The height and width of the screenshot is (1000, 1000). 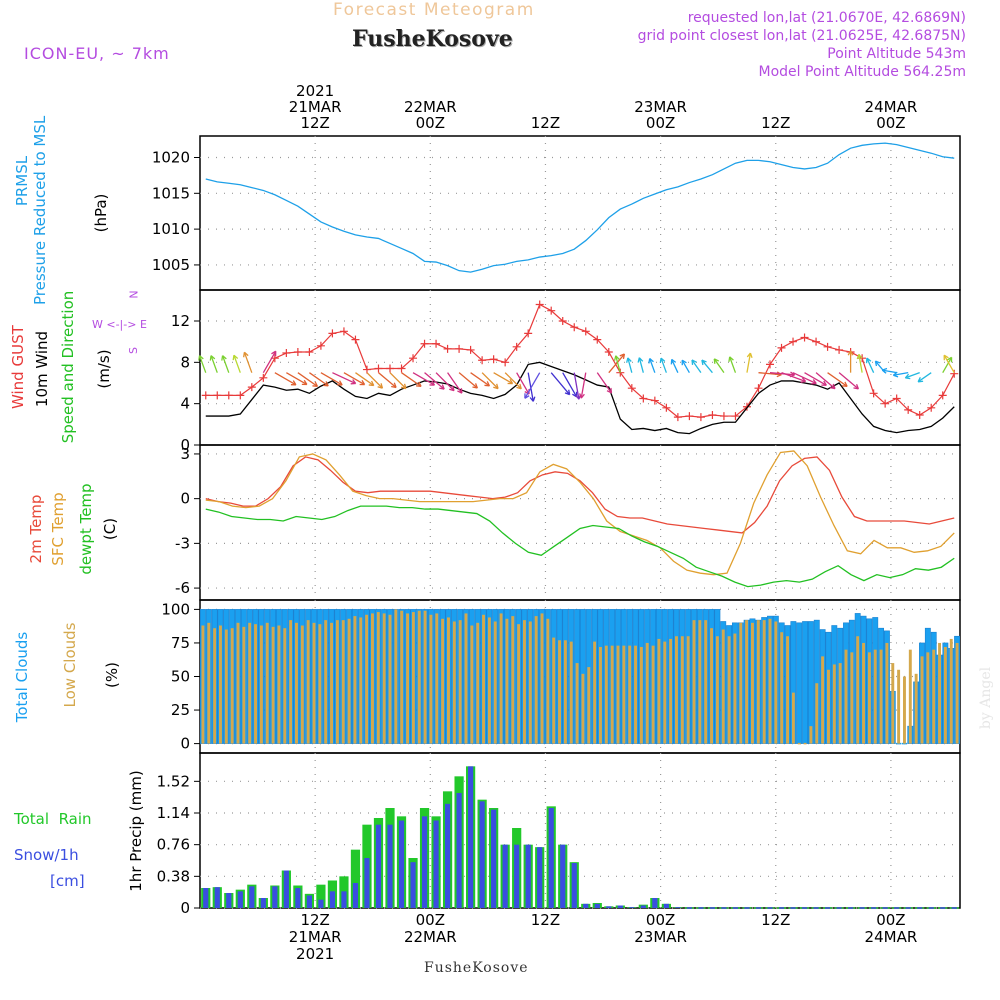 I want to click on wind-dir-label: Speed and Direction, so click(x=68, y=367).